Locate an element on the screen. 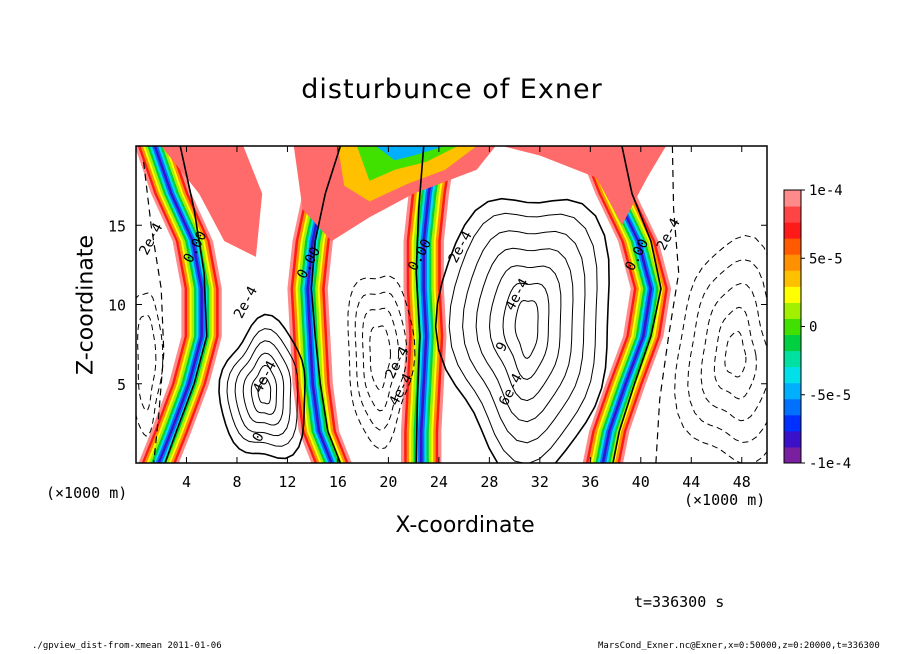  x-tick-label: 28 is located at coordinates (489, 482).